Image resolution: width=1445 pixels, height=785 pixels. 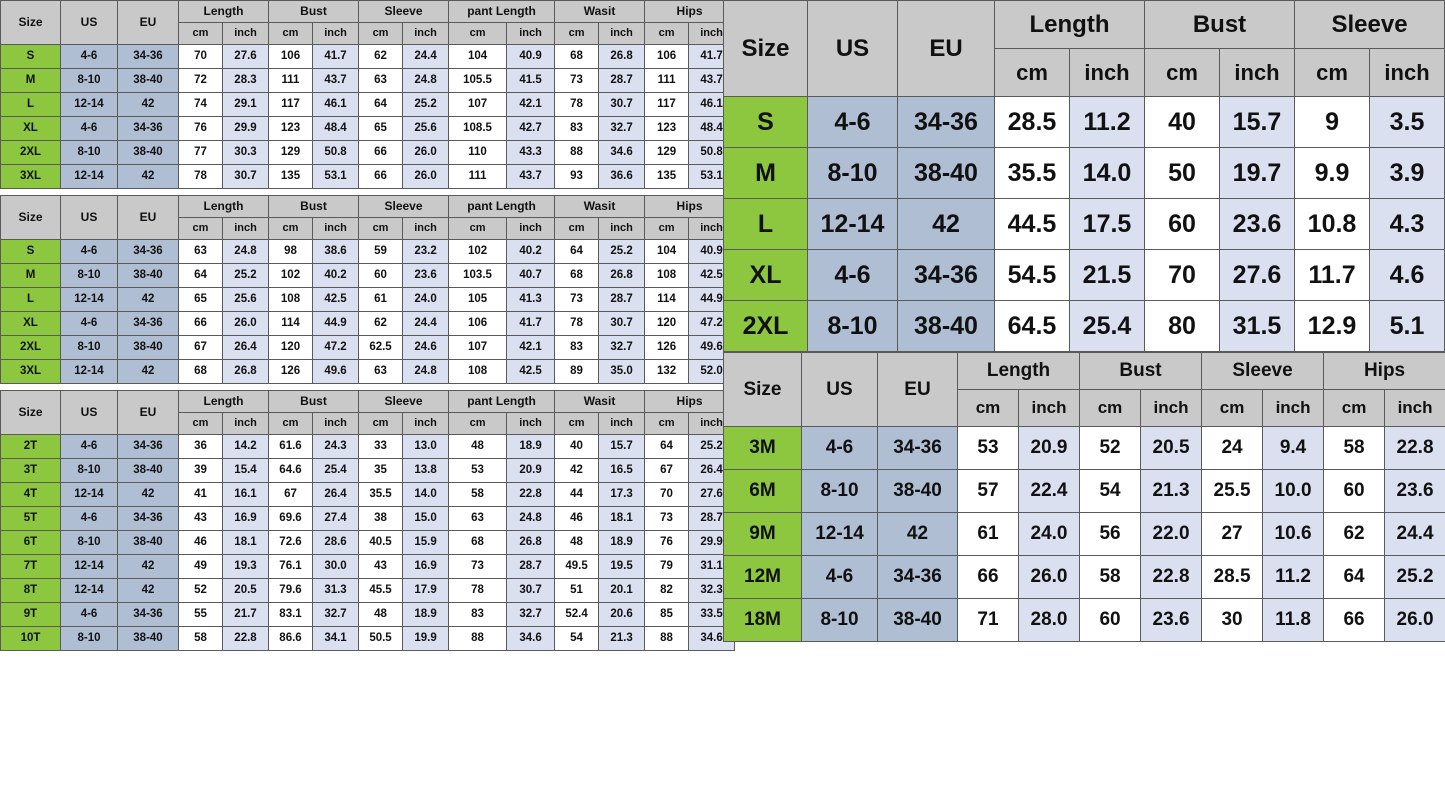 I want to click on cell-measurement-inch: 21.3, so click(x=622, y=638).